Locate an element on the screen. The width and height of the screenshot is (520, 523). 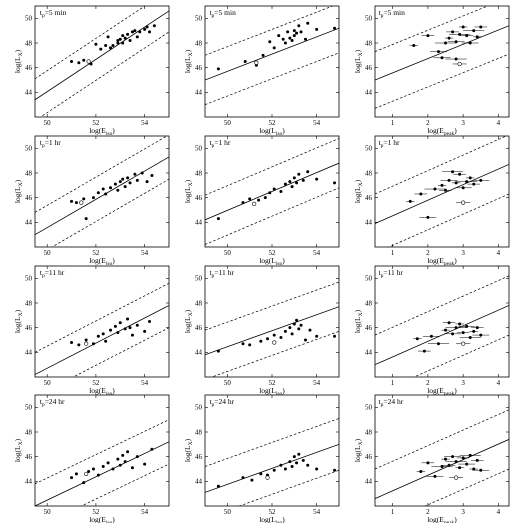
panel-r4-c3: 44 46 48 50 1 2 3 4 tp=24 hr log(Epeak) log(LX) is located at coordinates (431, 458).